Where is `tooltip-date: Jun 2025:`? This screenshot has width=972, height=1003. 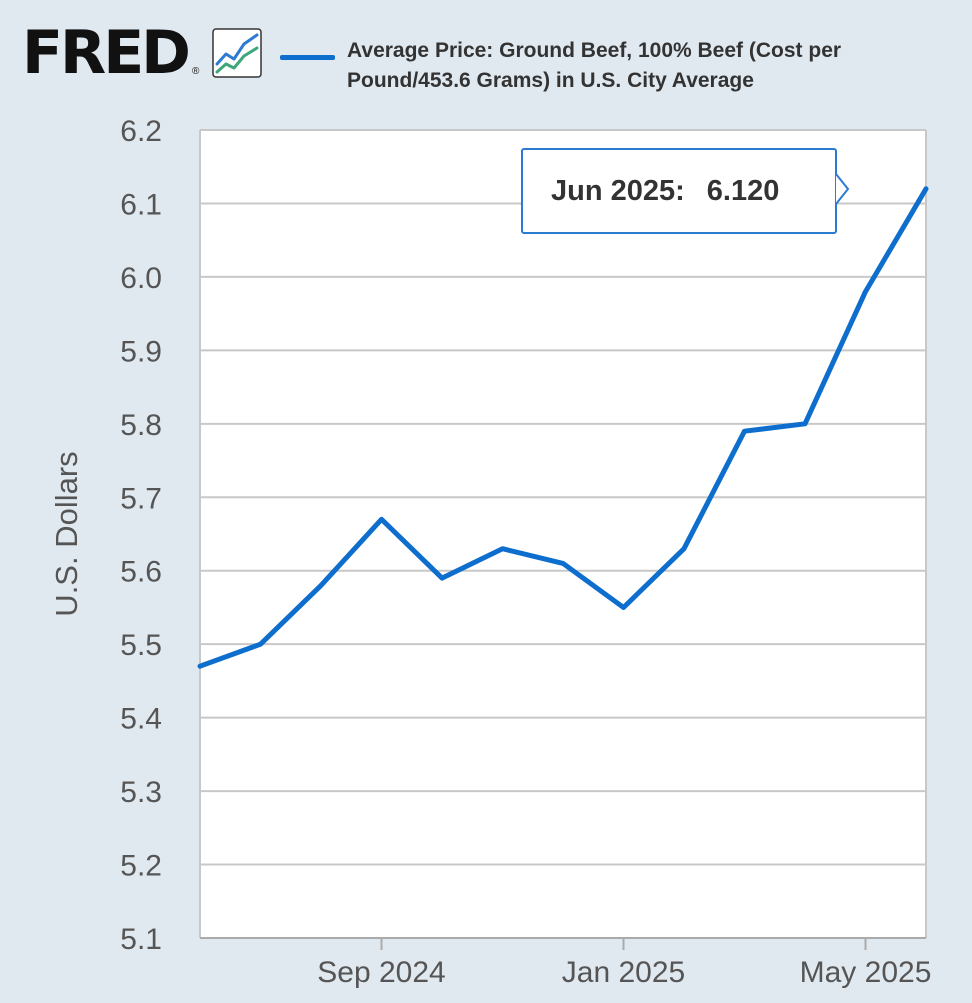
tooltip-date: Jun 2025: is located at coordinates (618, 190).